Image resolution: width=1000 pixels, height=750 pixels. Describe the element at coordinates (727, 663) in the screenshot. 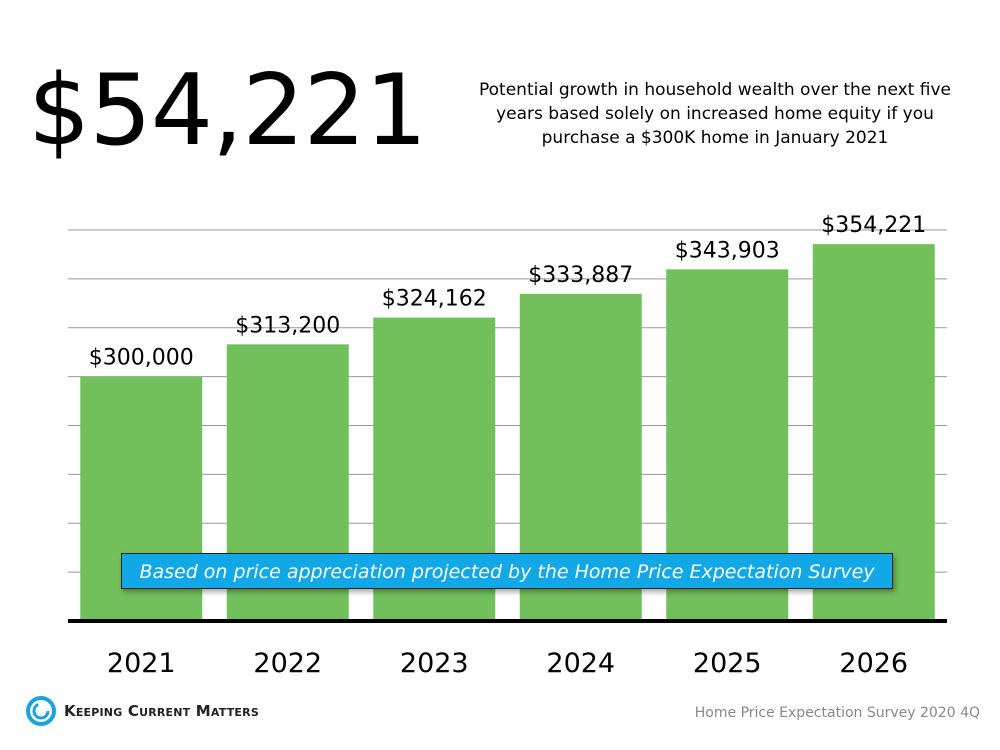

I see `x-tick-label-2025: 2025` at that location.